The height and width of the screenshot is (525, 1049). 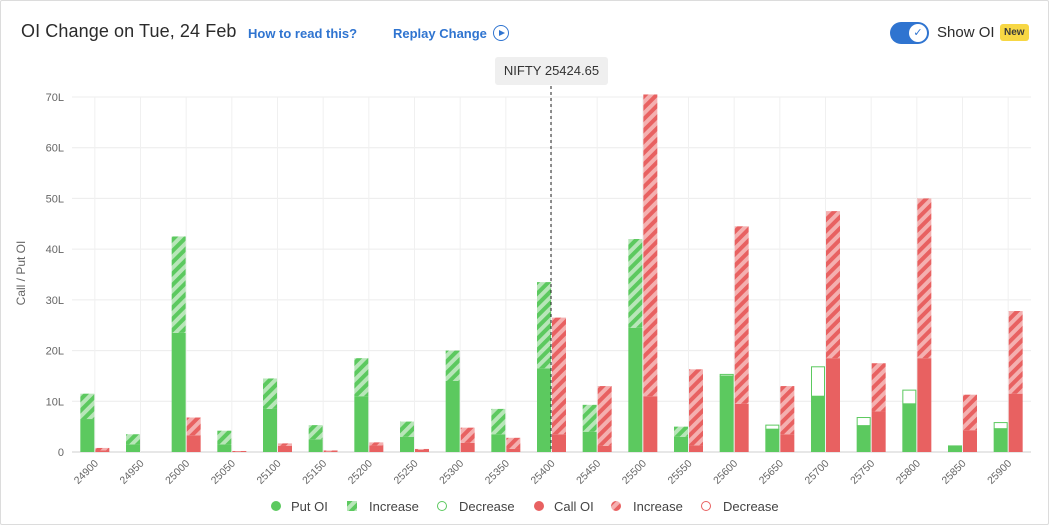 I want to click on page-title: OI Change on Tue, 24 Feb, so click(x=129, y=31).